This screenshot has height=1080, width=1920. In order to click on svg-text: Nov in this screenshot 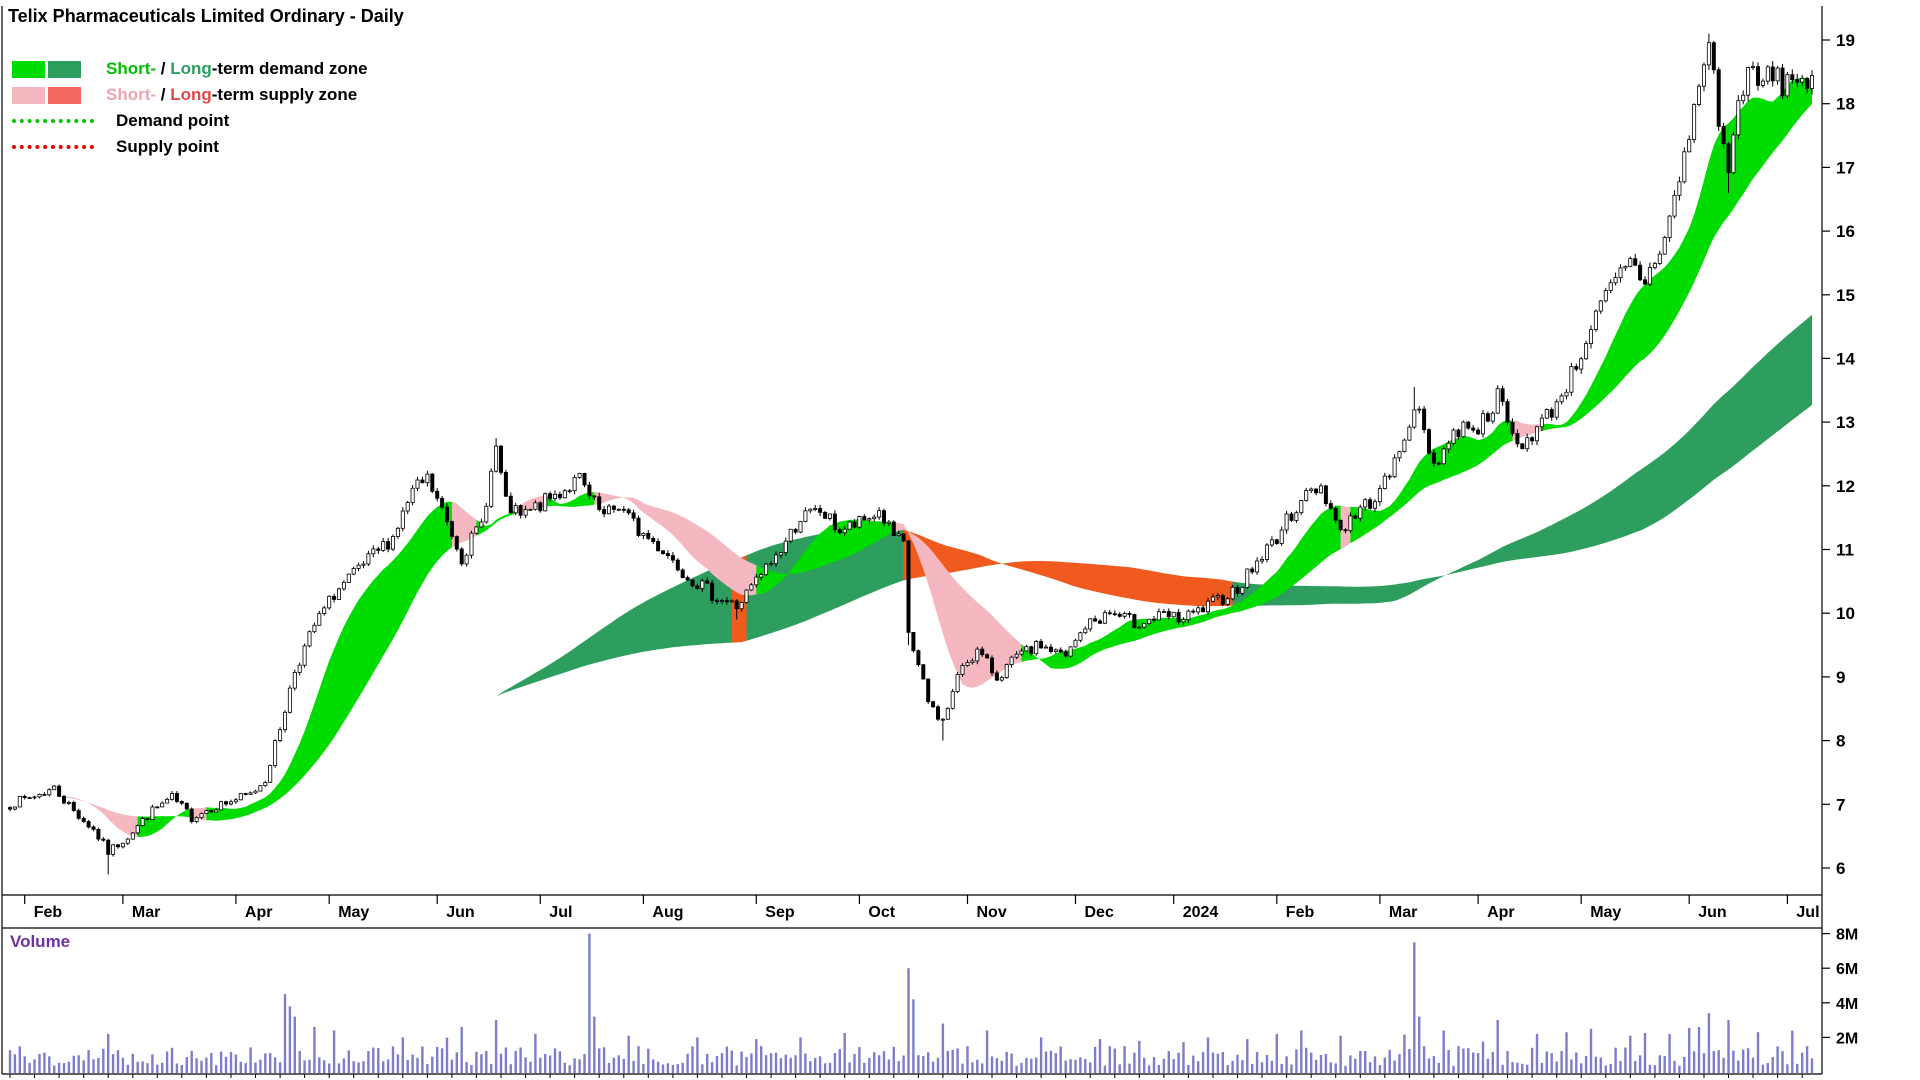, I will do `click(992, 912)`.